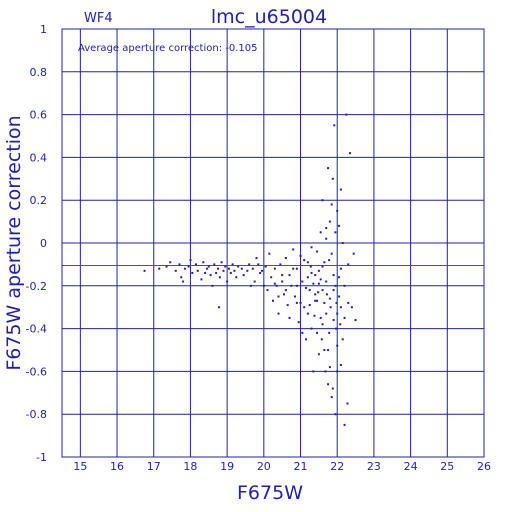  Describe the element at coordinates (39, 200) in the screenshot. I see `y-tick-label: 0.2` at that location.